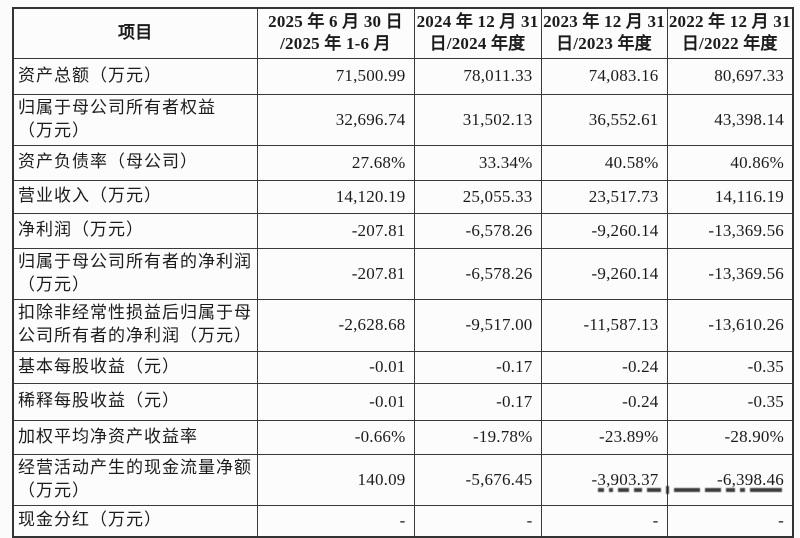 The image size is (800, 538). Describe the element at coordinates (335, 325) in the screenshot. I see `cell-value: -2,628.68` at that location.